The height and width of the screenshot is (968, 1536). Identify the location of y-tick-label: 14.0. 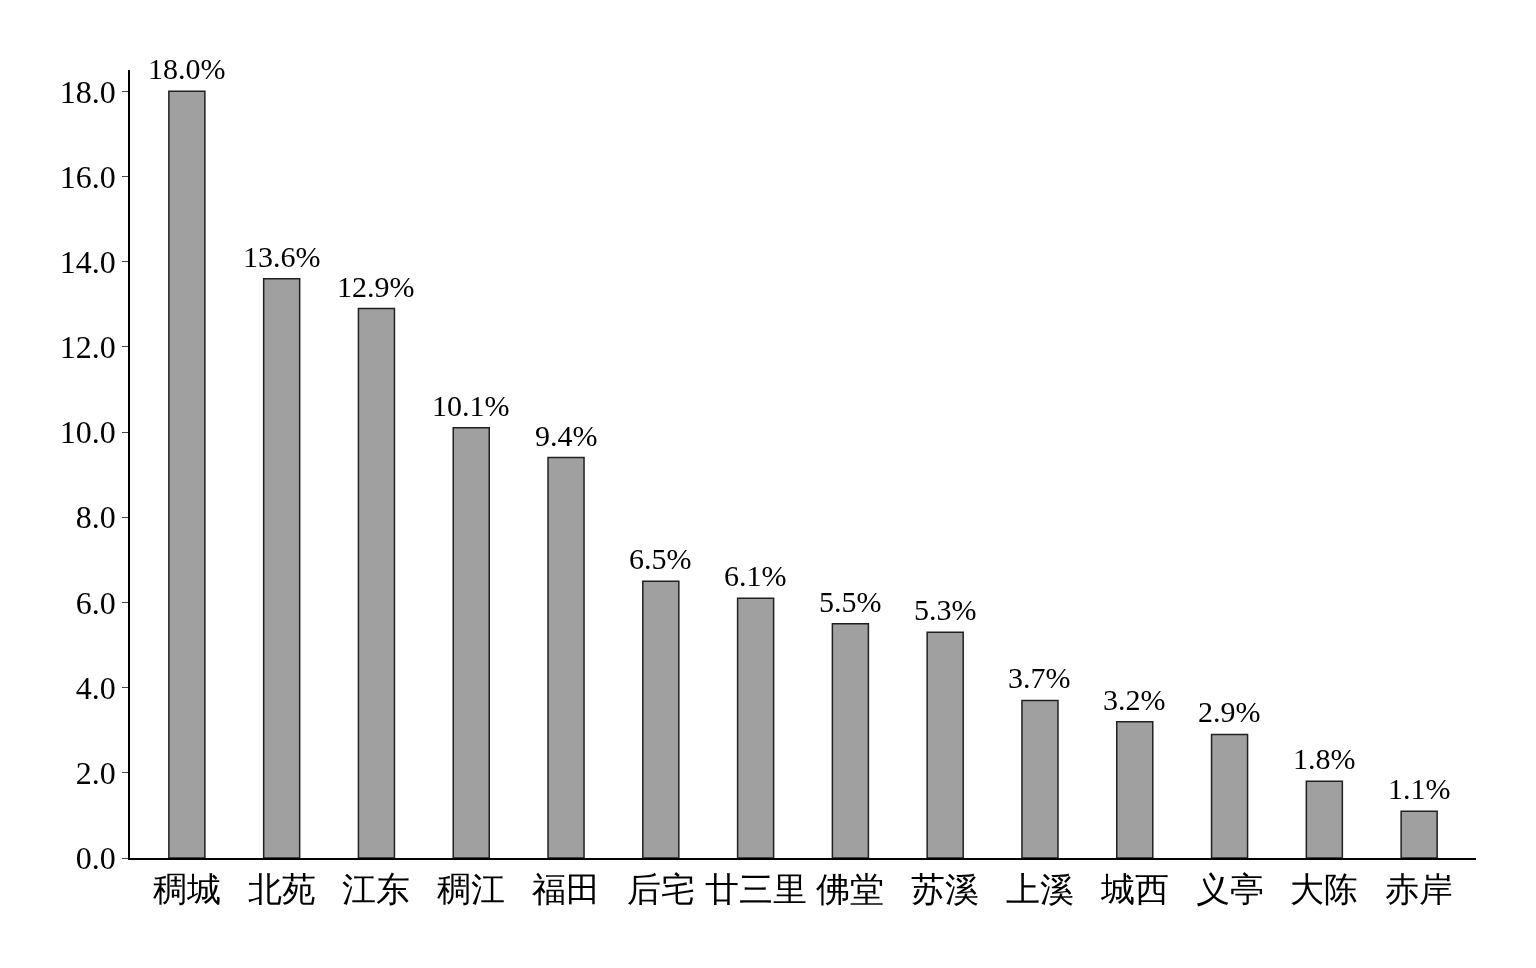
(87, 261).